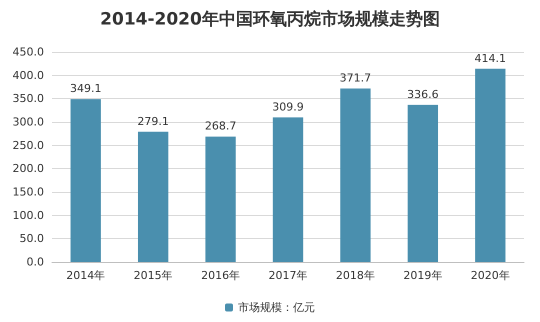 Image resolution: width=540 pixels, height=322 pixels. Describe the element at coordinates (423, 94) in the screenshot. I see `data-label: 336.6` at that location.